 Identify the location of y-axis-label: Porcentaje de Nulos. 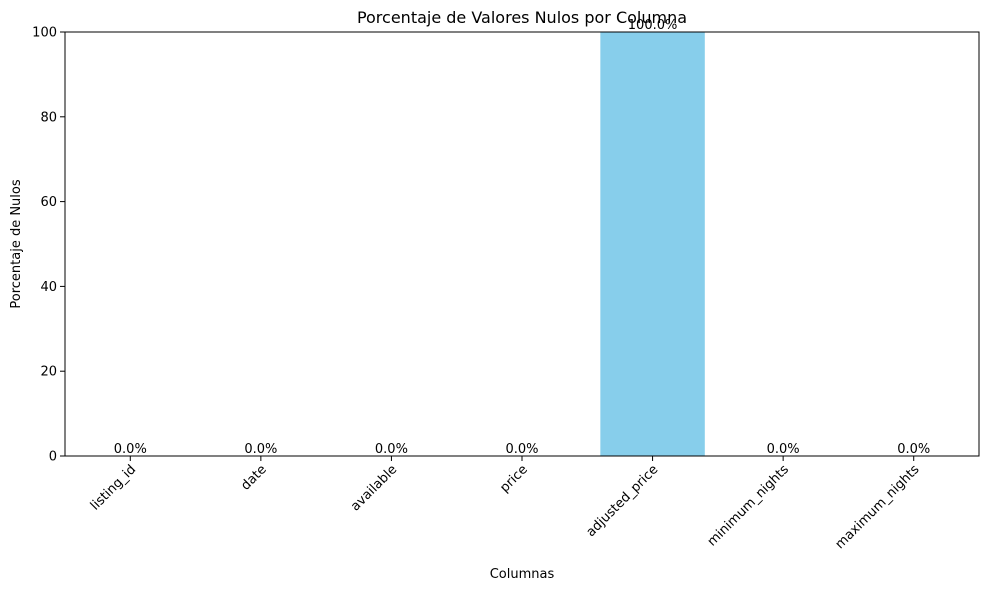
(16, 243).